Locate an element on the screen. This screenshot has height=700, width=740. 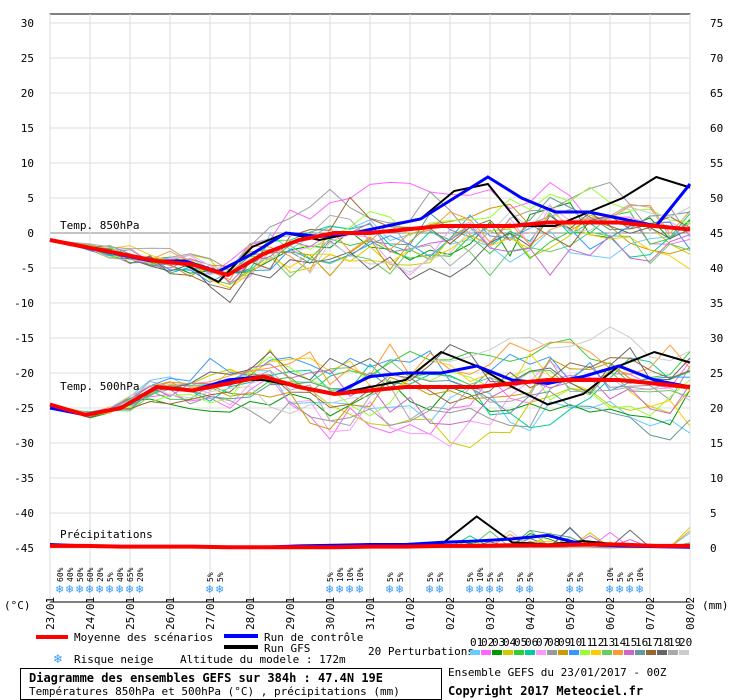
left-tick-label: -45 is located at coordinates (24, 548).